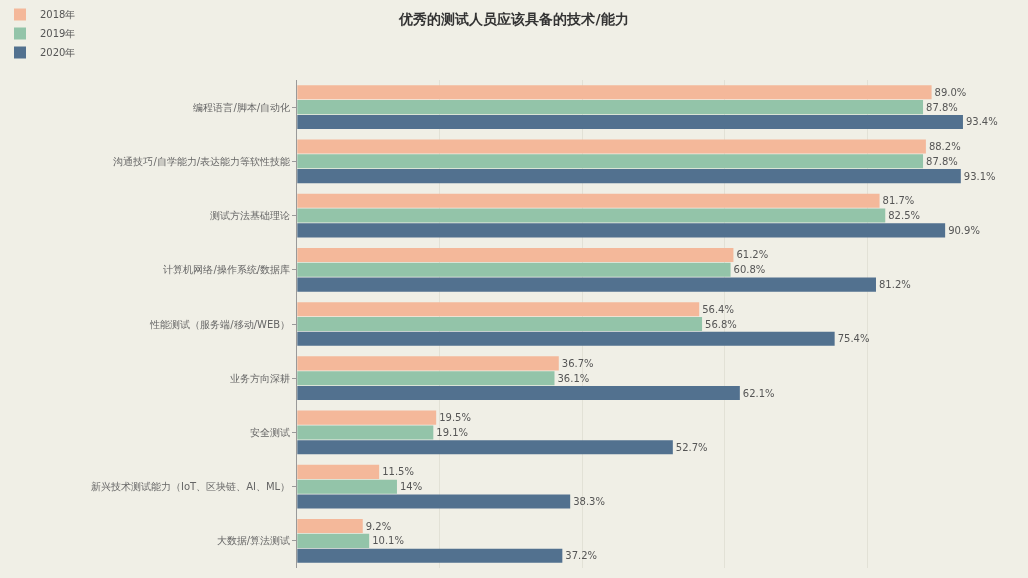 This screenshot has width=1028, height=578. I want to click on data-label: 14%, so click(411, 487).